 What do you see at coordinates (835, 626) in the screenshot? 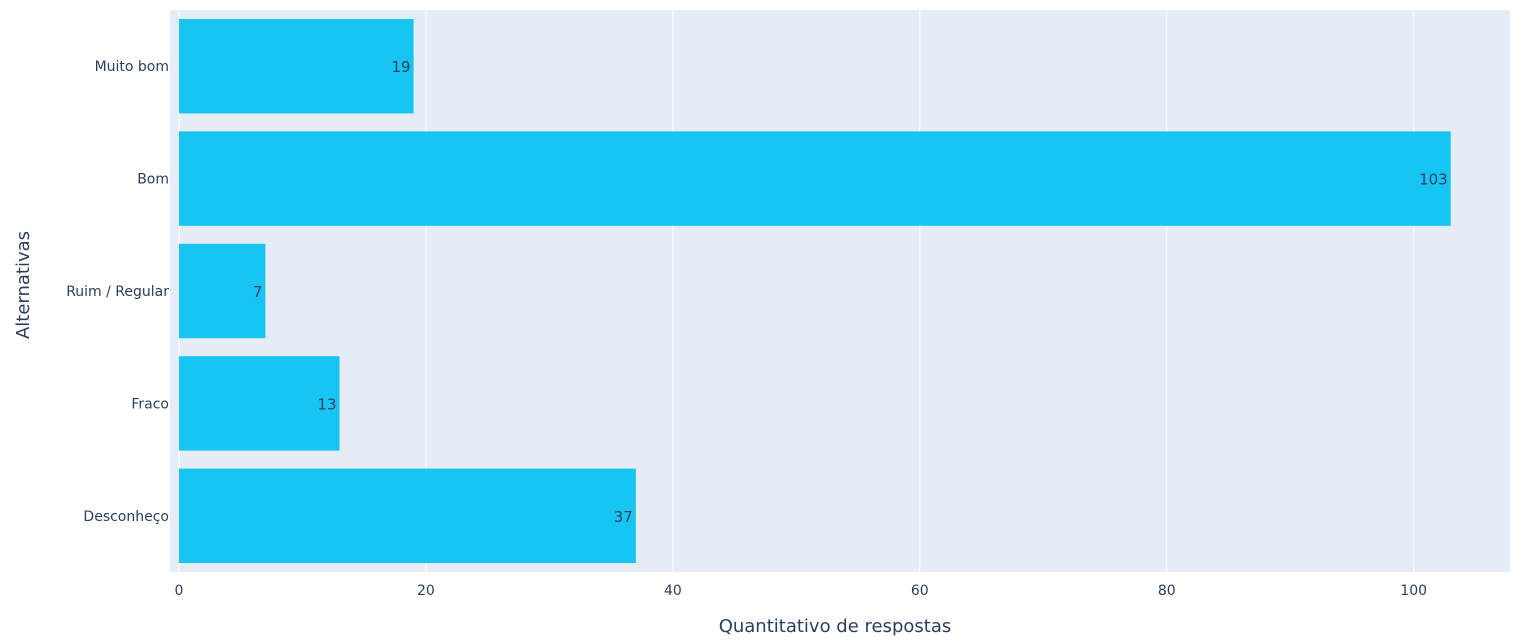
I see `x-axis-title: Quantitativo de respostas` at bounding box center [835, 626].